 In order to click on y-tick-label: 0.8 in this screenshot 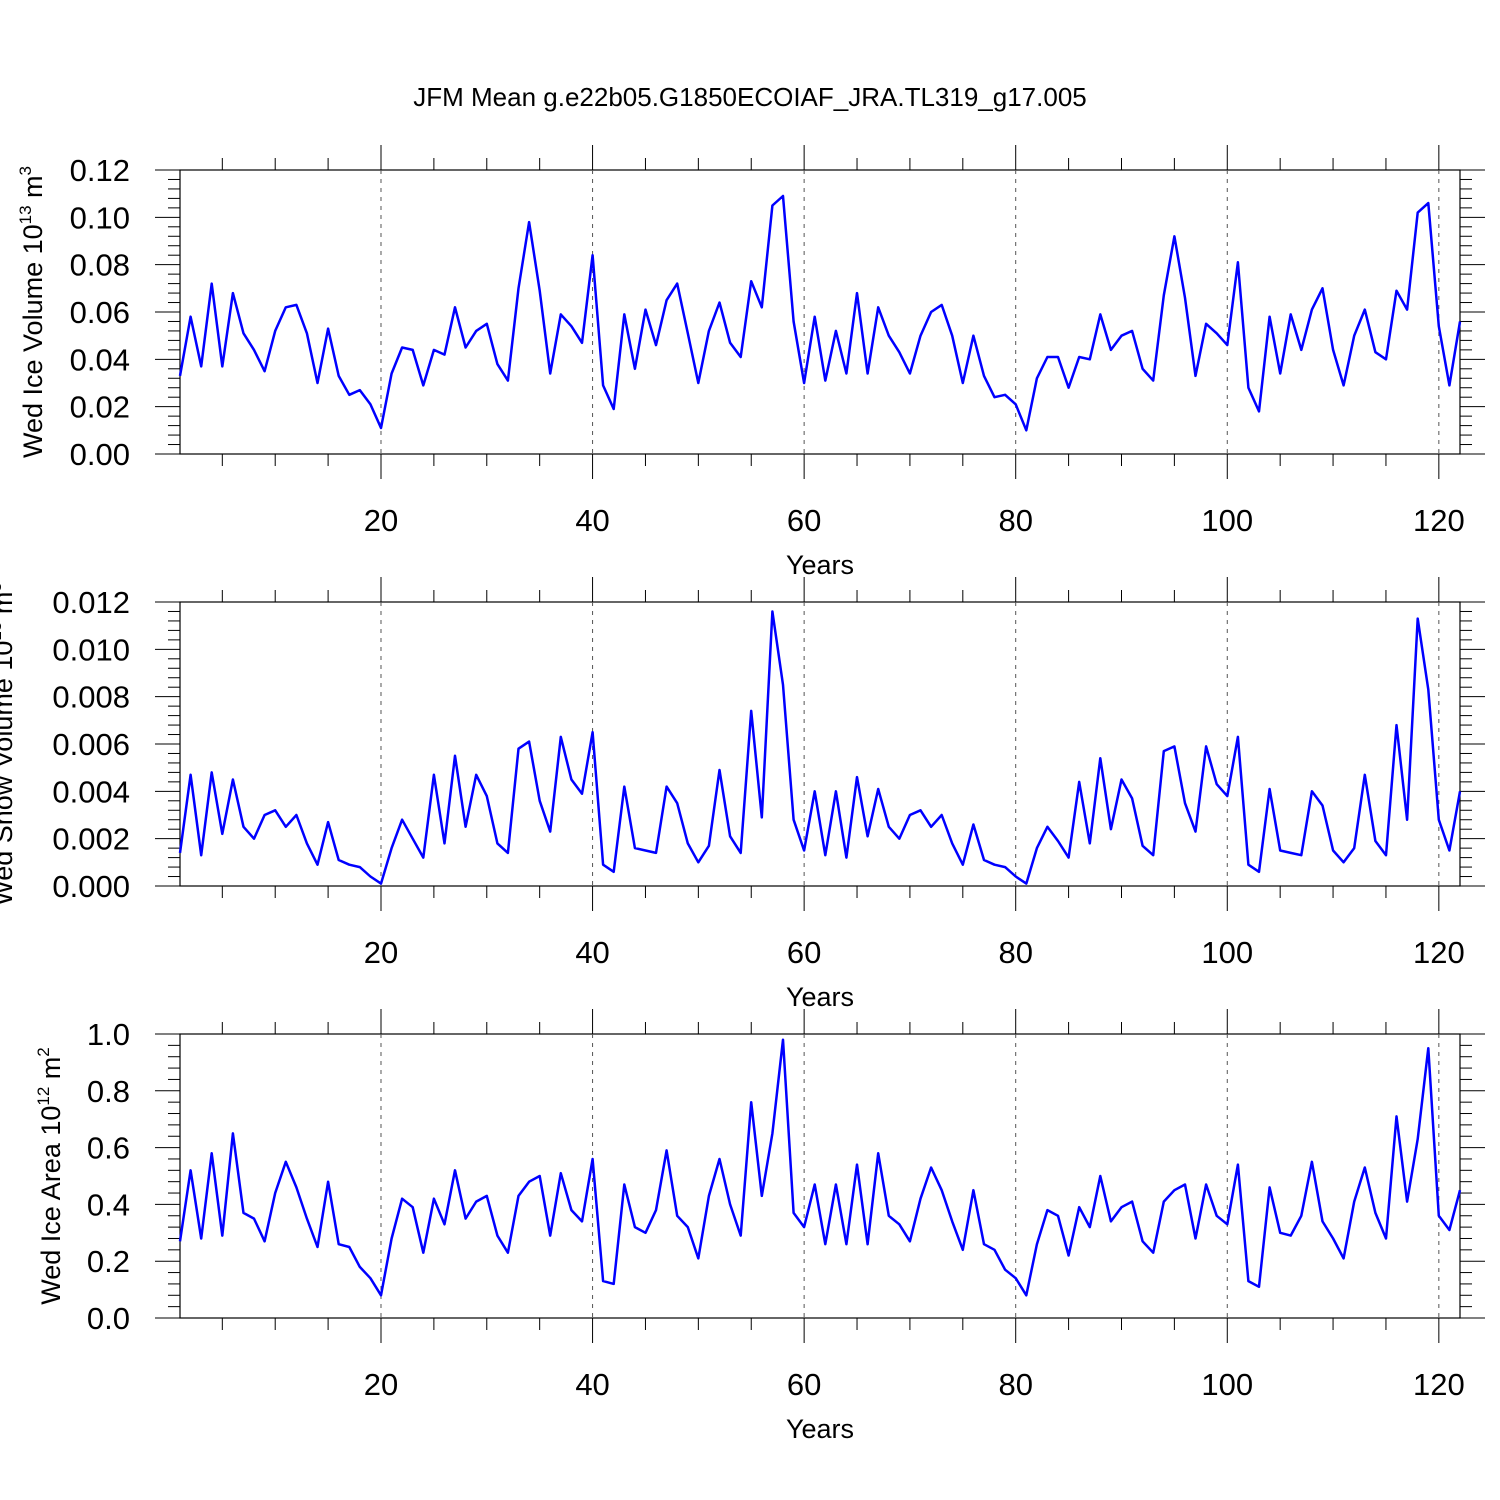, I will do `click(108, 1091)`.